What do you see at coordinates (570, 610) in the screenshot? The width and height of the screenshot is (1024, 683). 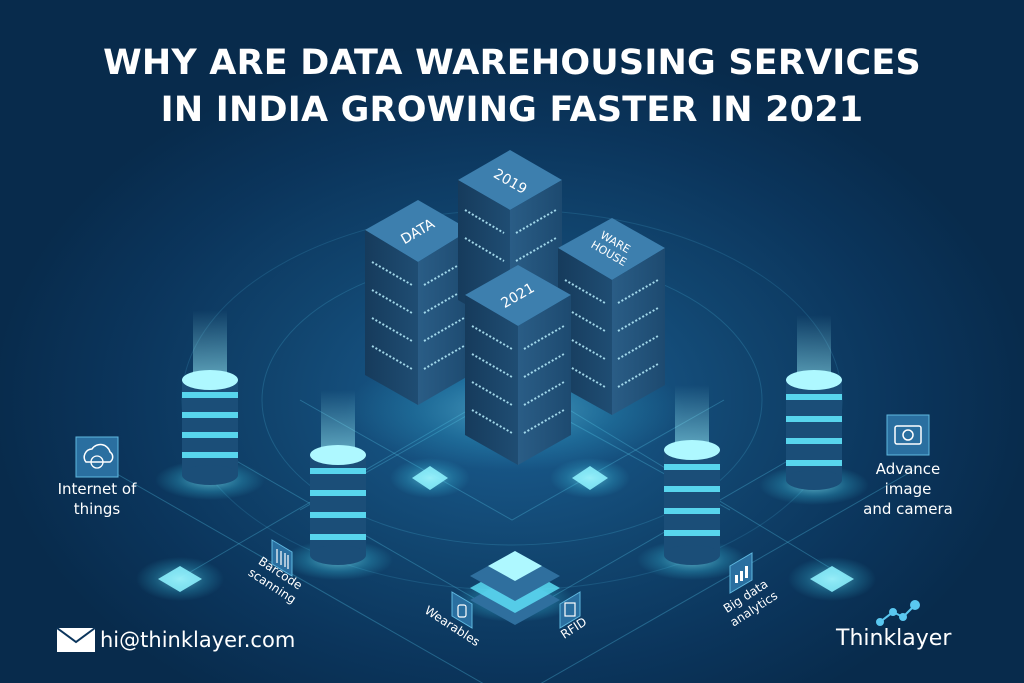 I see `rfid-icon` at bounding box center [570, 610].